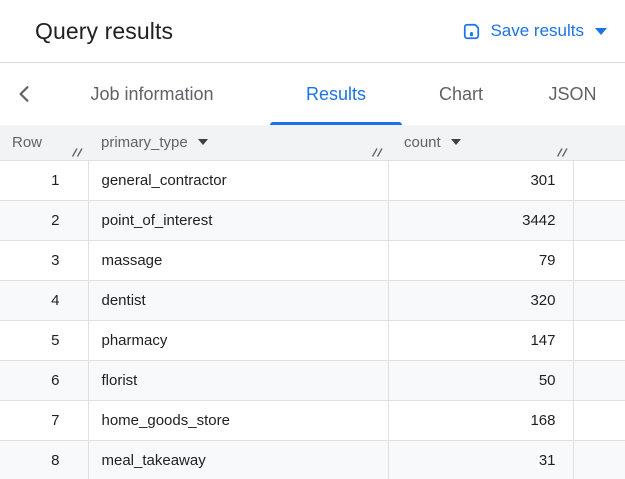 Image resolution: width=625 pixels, height=479 pixels. What do you see at coordinates (144, 142) in the screenshot?
I see `column-label-primary-type: primary_type` at bounding box center [144, 142].